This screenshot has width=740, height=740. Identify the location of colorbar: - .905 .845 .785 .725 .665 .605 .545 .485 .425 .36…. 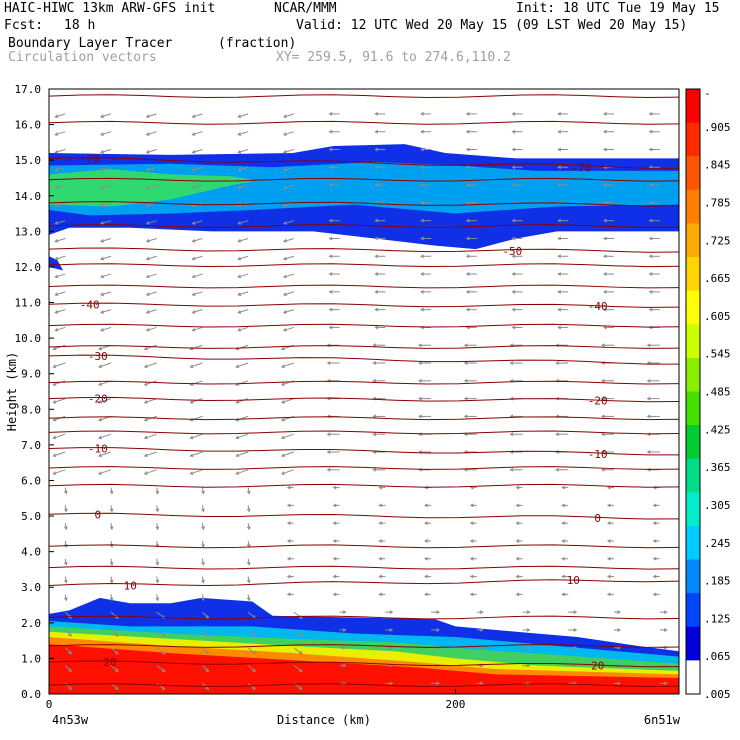
(708, 394).